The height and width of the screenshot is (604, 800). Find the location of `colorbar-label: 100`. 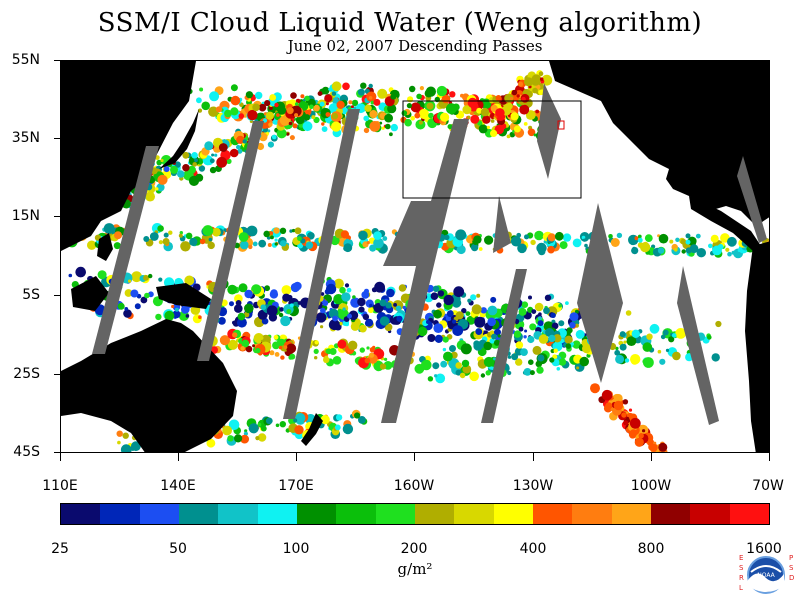

colorbar-label: 100 is located at coordinates (296, 549).